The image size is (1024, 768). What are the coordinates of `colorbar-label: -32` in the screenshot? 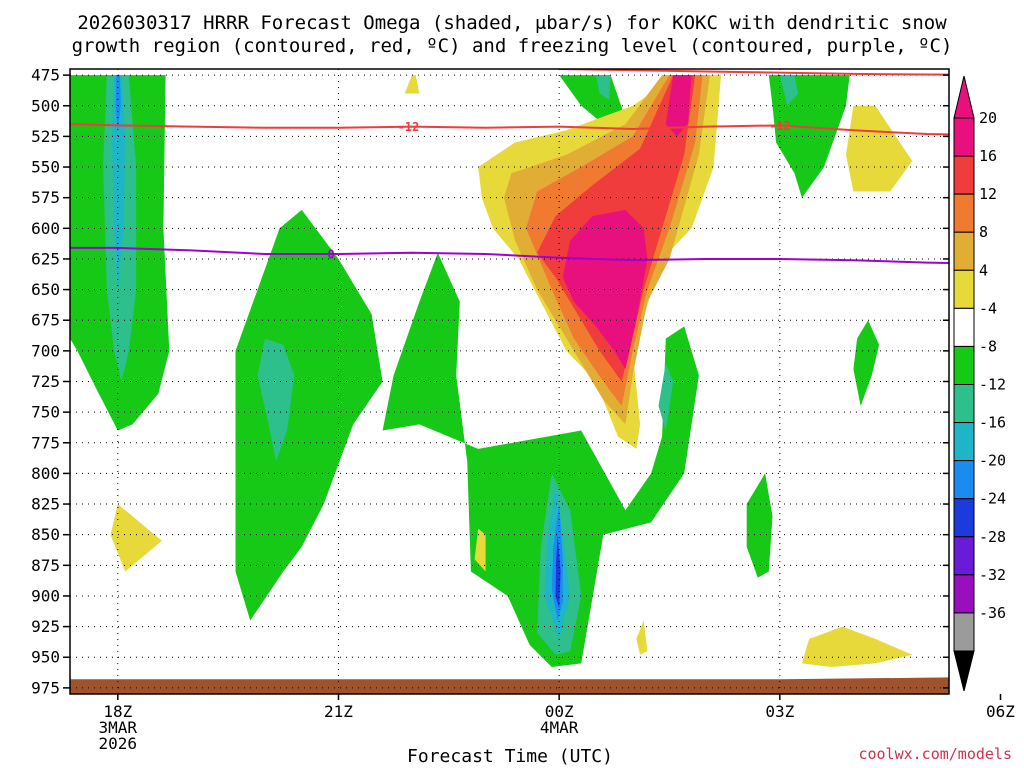 It's located at (992, 575).